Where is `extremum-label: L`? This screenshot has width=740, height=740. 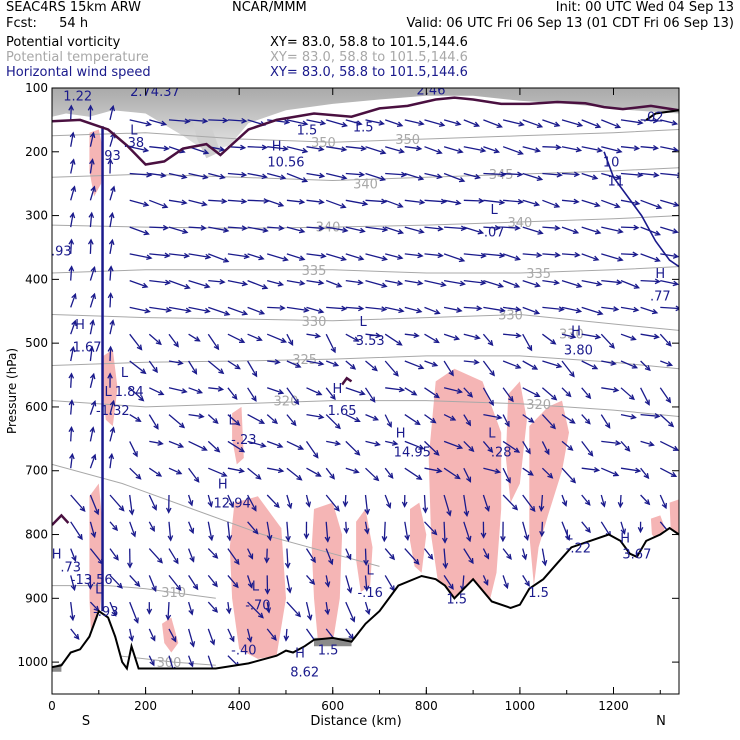
extremum-label: L is located at coordinates (134, 130).